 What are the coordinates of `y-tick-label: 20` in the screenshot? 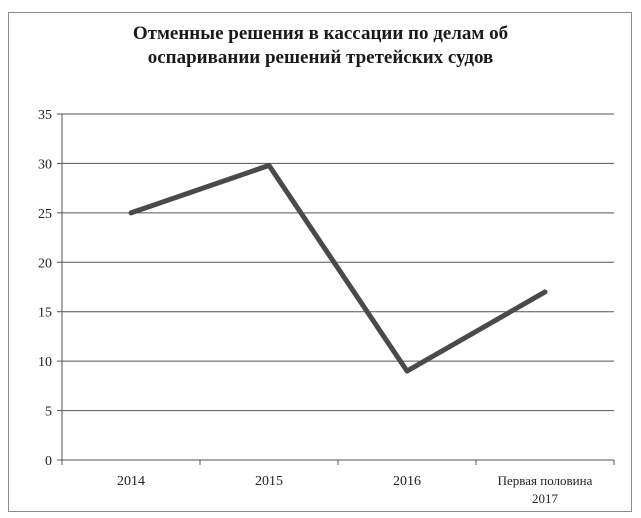 It's located at (45, 263).